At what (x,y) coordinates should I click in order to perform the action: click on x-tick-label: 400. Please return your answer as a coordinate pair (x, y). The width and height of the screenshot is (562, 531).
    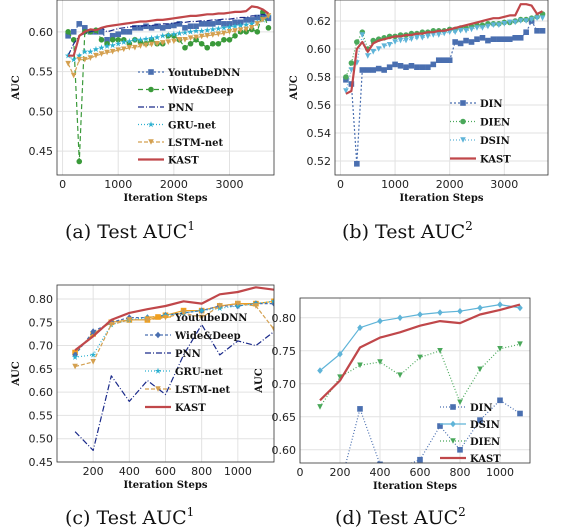
    Looking at the image, I should click on (380, 472).